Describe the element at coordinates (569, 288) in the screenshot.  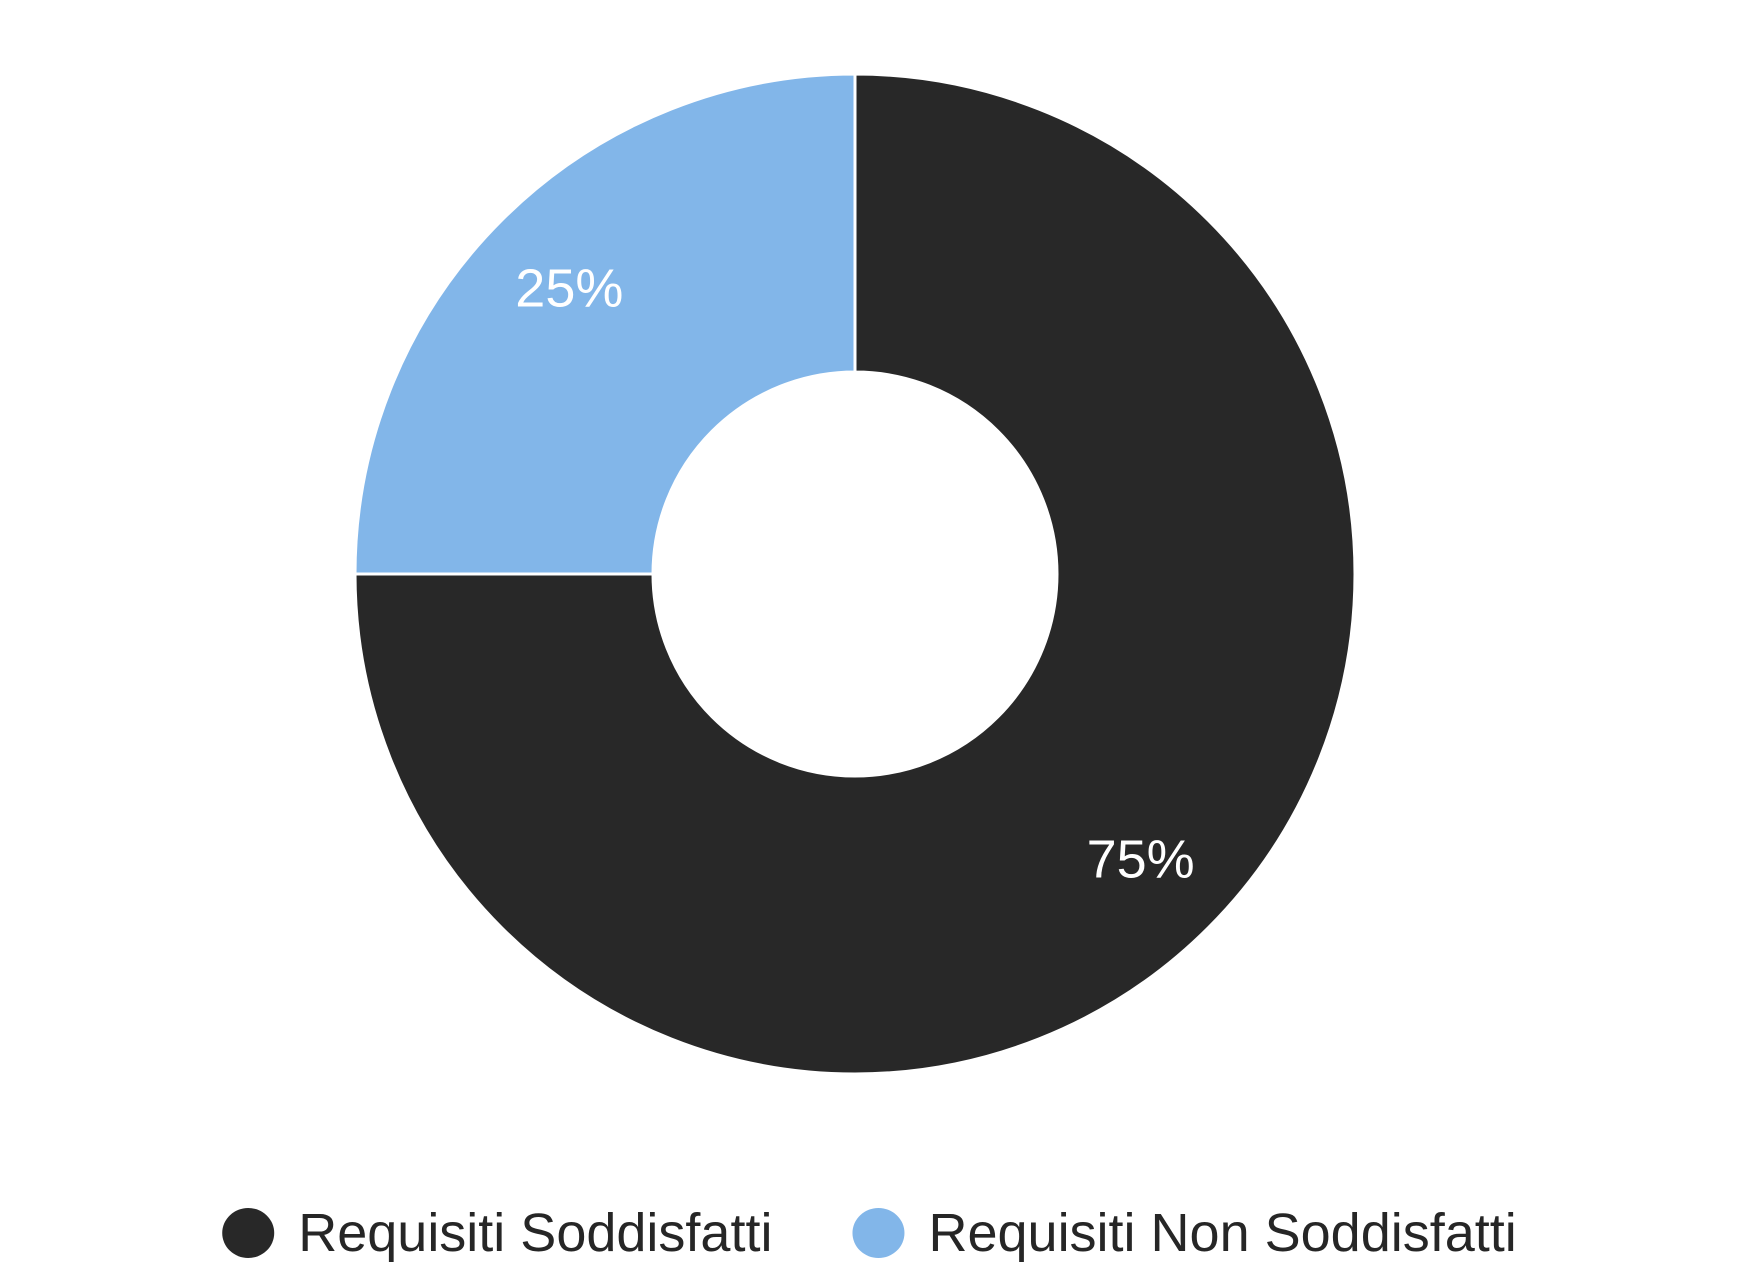
I see `slice-label-requisiti-non-soddisfatti: 25%` at that location.